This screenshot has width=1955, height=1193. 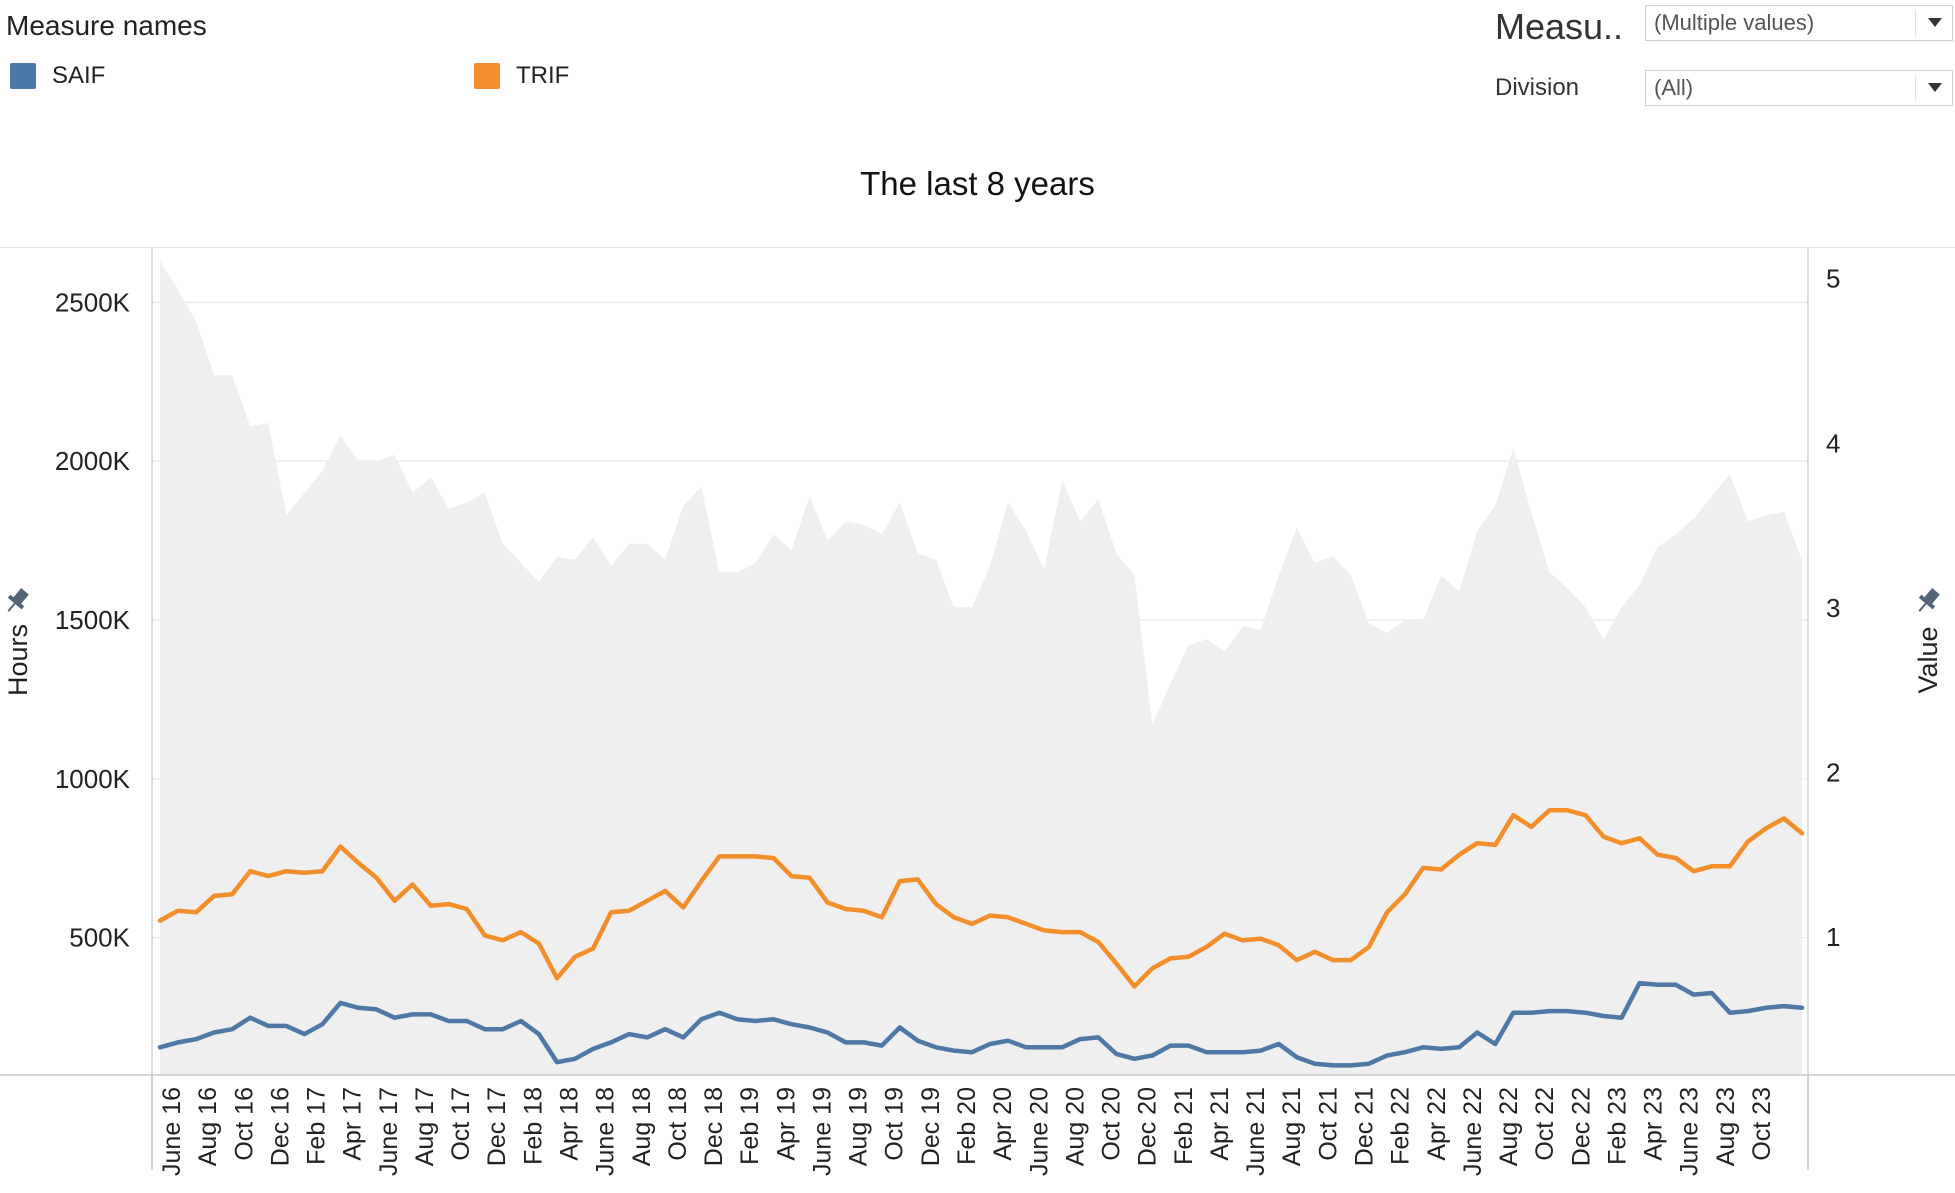 I want to click on x-tick-label: Feb 22, so click(x=1401, y=1126).